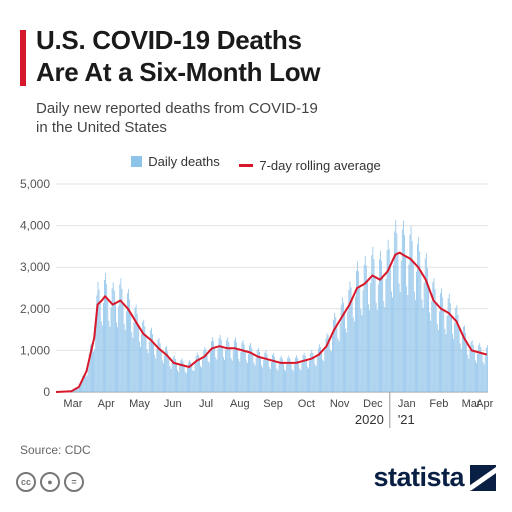 This screenshot has width=512, height=512. What do you see at coordinates (101, 127) in the screenshot?
I see `subtitle-line-2: in the United States` at bounding box center [101, 127].